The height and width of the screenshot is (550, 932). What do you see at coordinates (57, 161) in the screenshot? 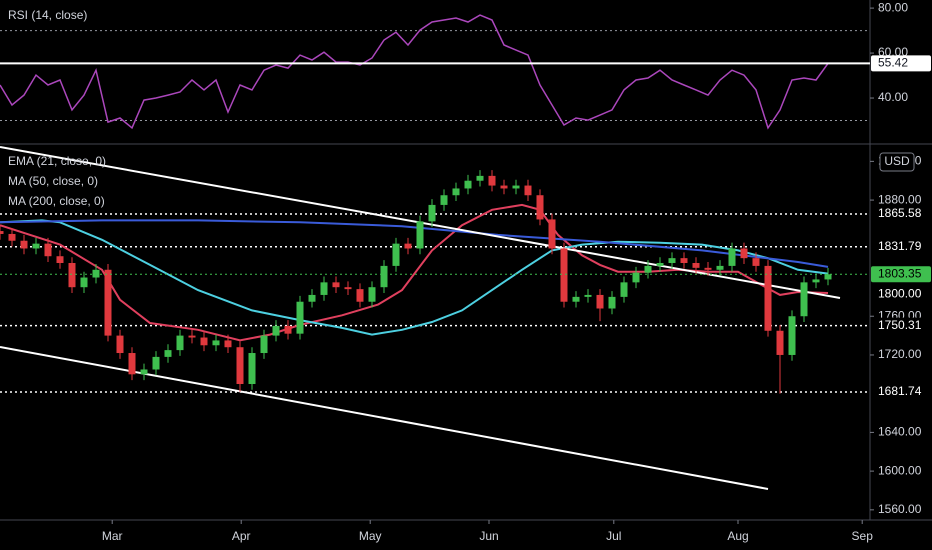
I see `legend-entry: EMA (21, close, 0)` at bounding box center [57, 161].